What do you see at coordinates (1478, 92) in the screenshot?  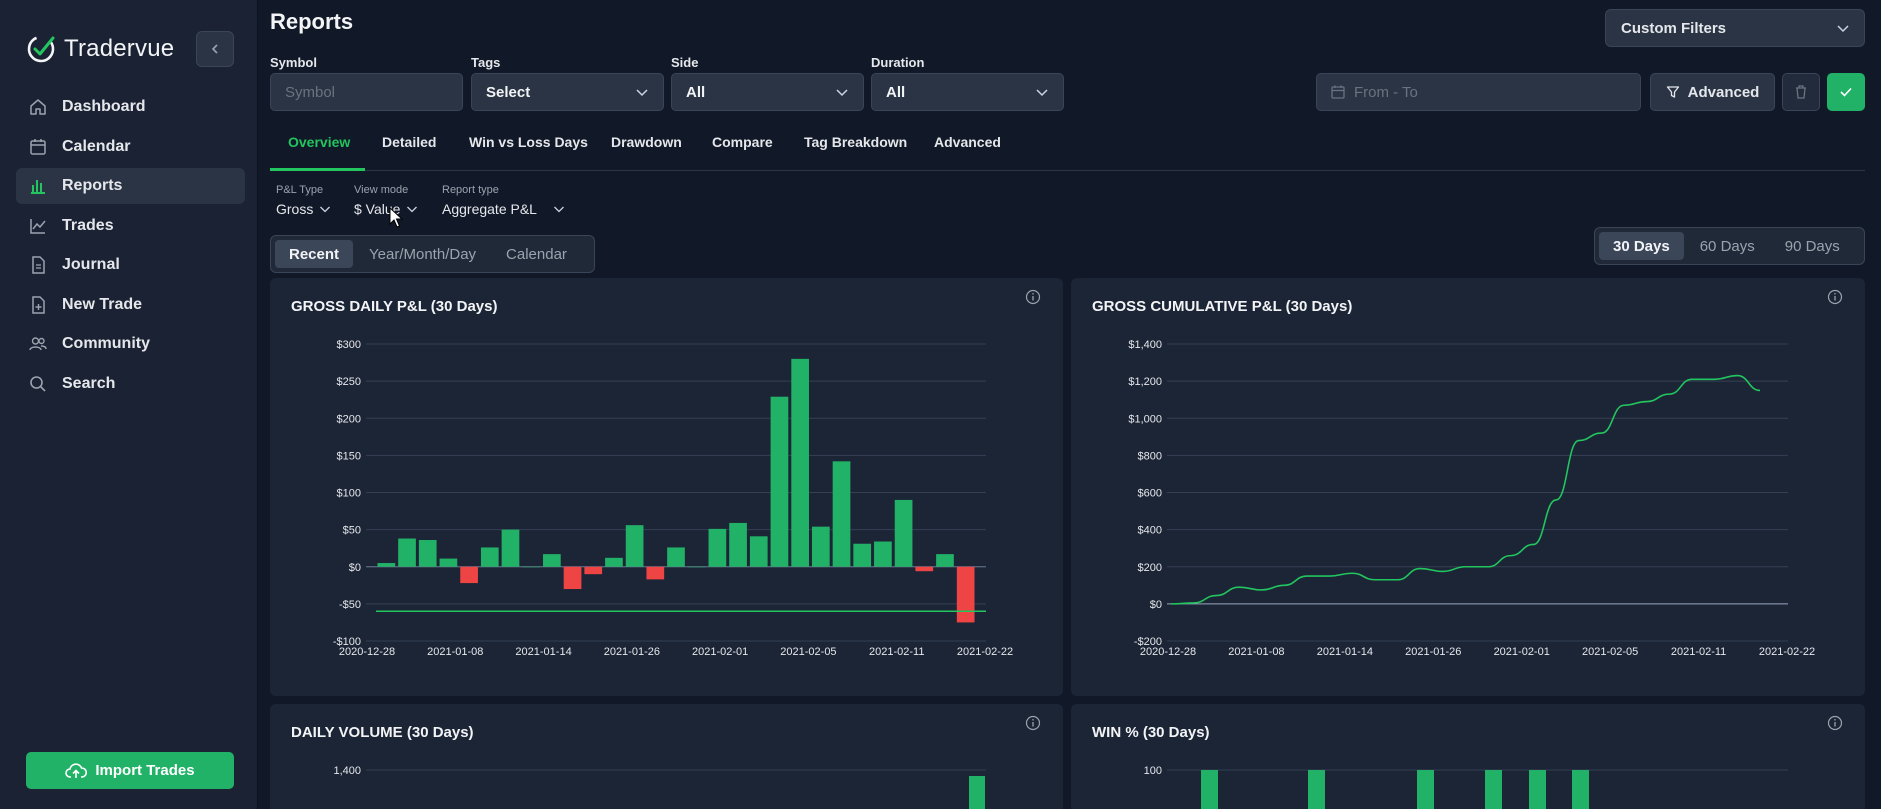 I see `date-range-input: From - To` at bounding box center [1478, 92].